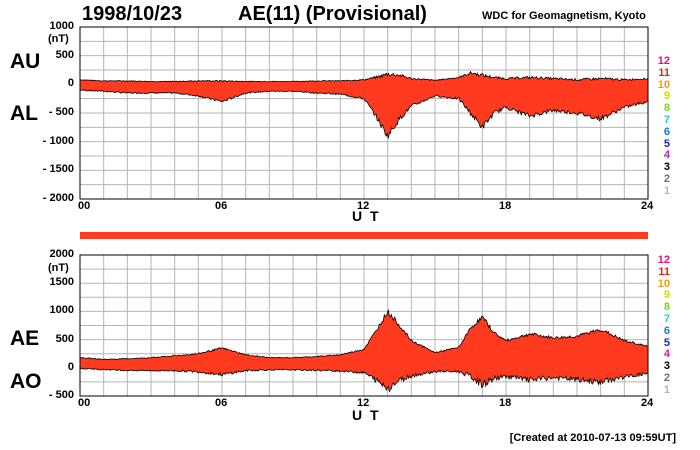  Describe the element at coordinates (366, 415) in the screenshot. I see `panel2-xaxis-label: U T` at that location.